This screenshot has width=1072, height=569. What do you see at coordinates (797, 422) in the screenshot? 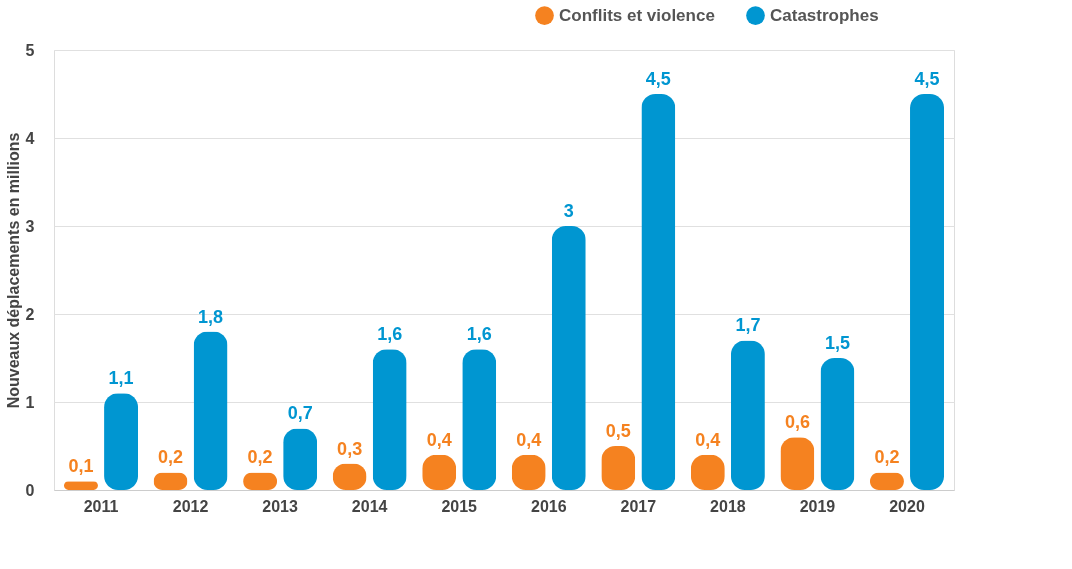
I see `data-label: 0,6` at bounding box center [797, 422].